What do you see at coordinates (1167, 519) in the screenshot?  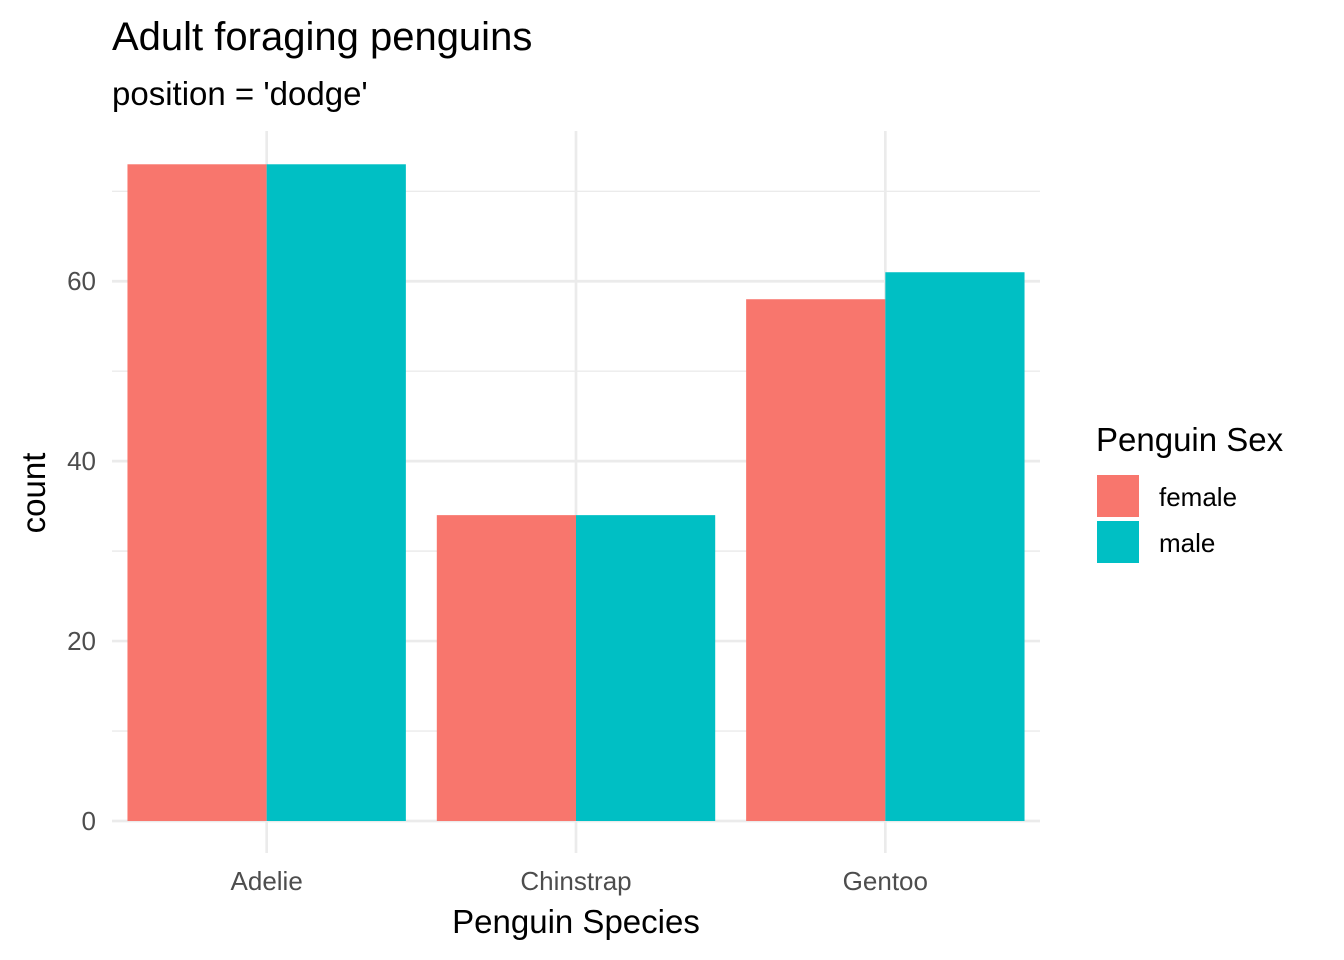 I see `legend-items: female male` at bounding box center [1167, 519].